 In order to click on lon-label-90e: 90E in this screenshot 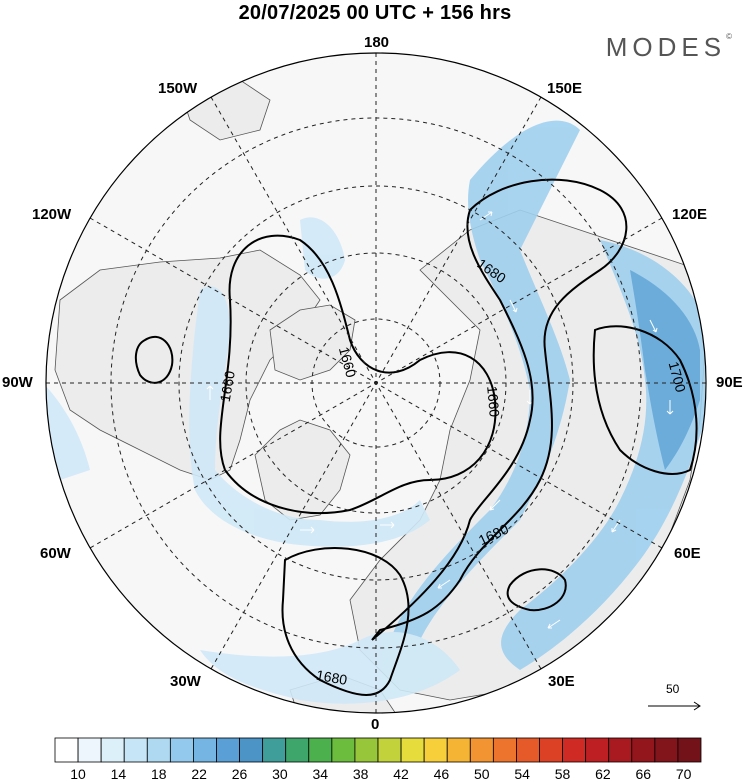, I will do `click(729, 382)`.